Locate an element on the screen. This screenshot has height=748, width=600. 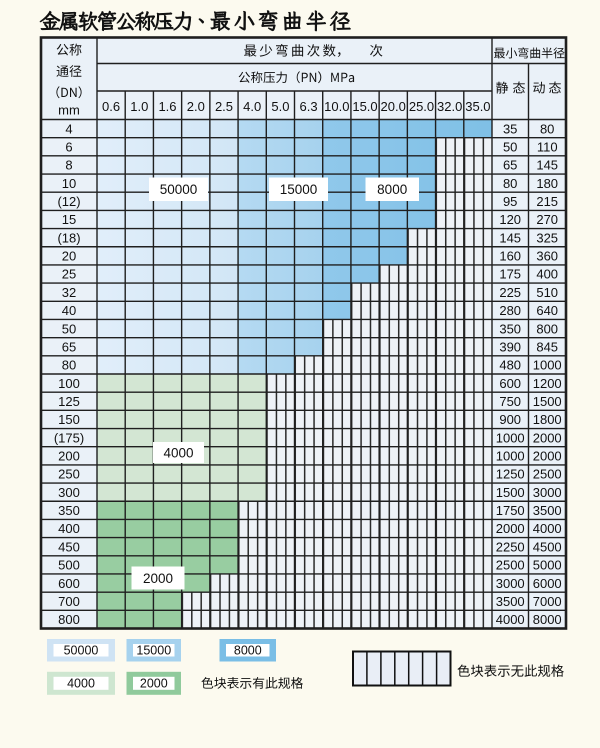
svg-text: 125 is located at coordinates (69, 401).